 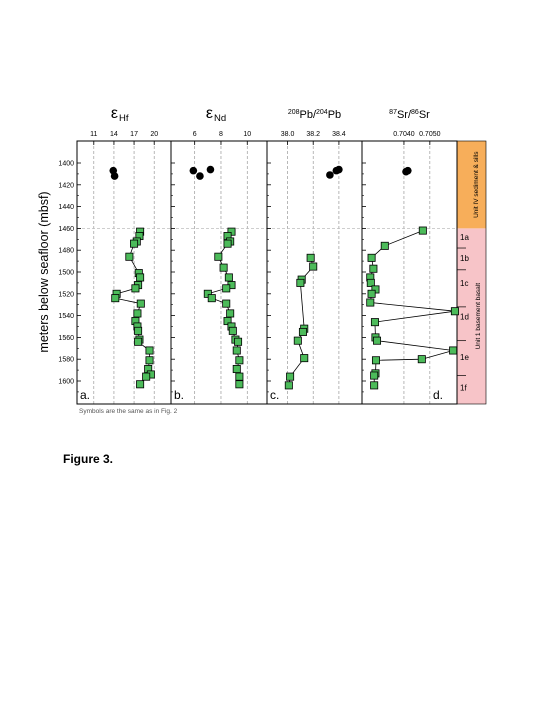 I want to click on y-tick-label: 1580, so click(x=66, y=360).